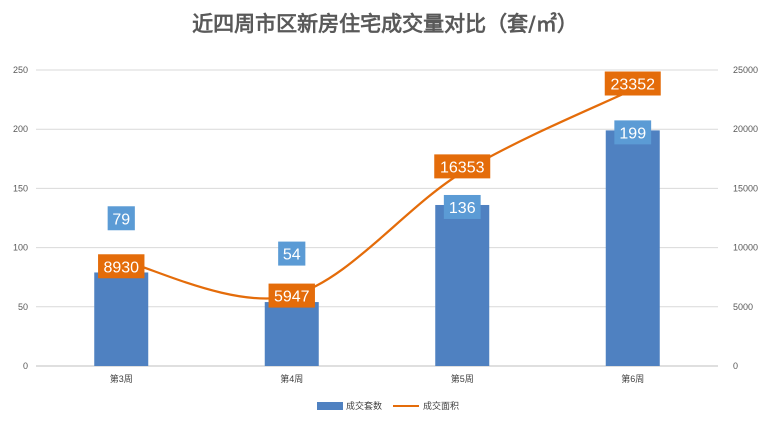  What do you see at coordinates (745, 70) in the screenshot?
I see `right-tick-label: 25000` at bounding box center [745, 70].